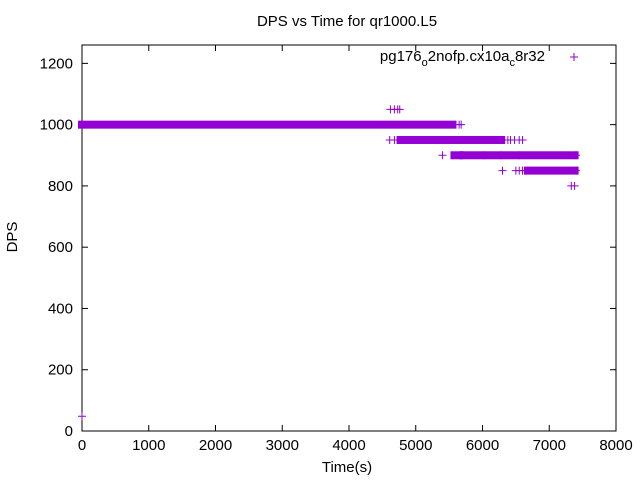  What do you see at coordinates (415, 445) in the screenshot?
I see `x-tick-label: 5000` at bounding box center [415, 445].